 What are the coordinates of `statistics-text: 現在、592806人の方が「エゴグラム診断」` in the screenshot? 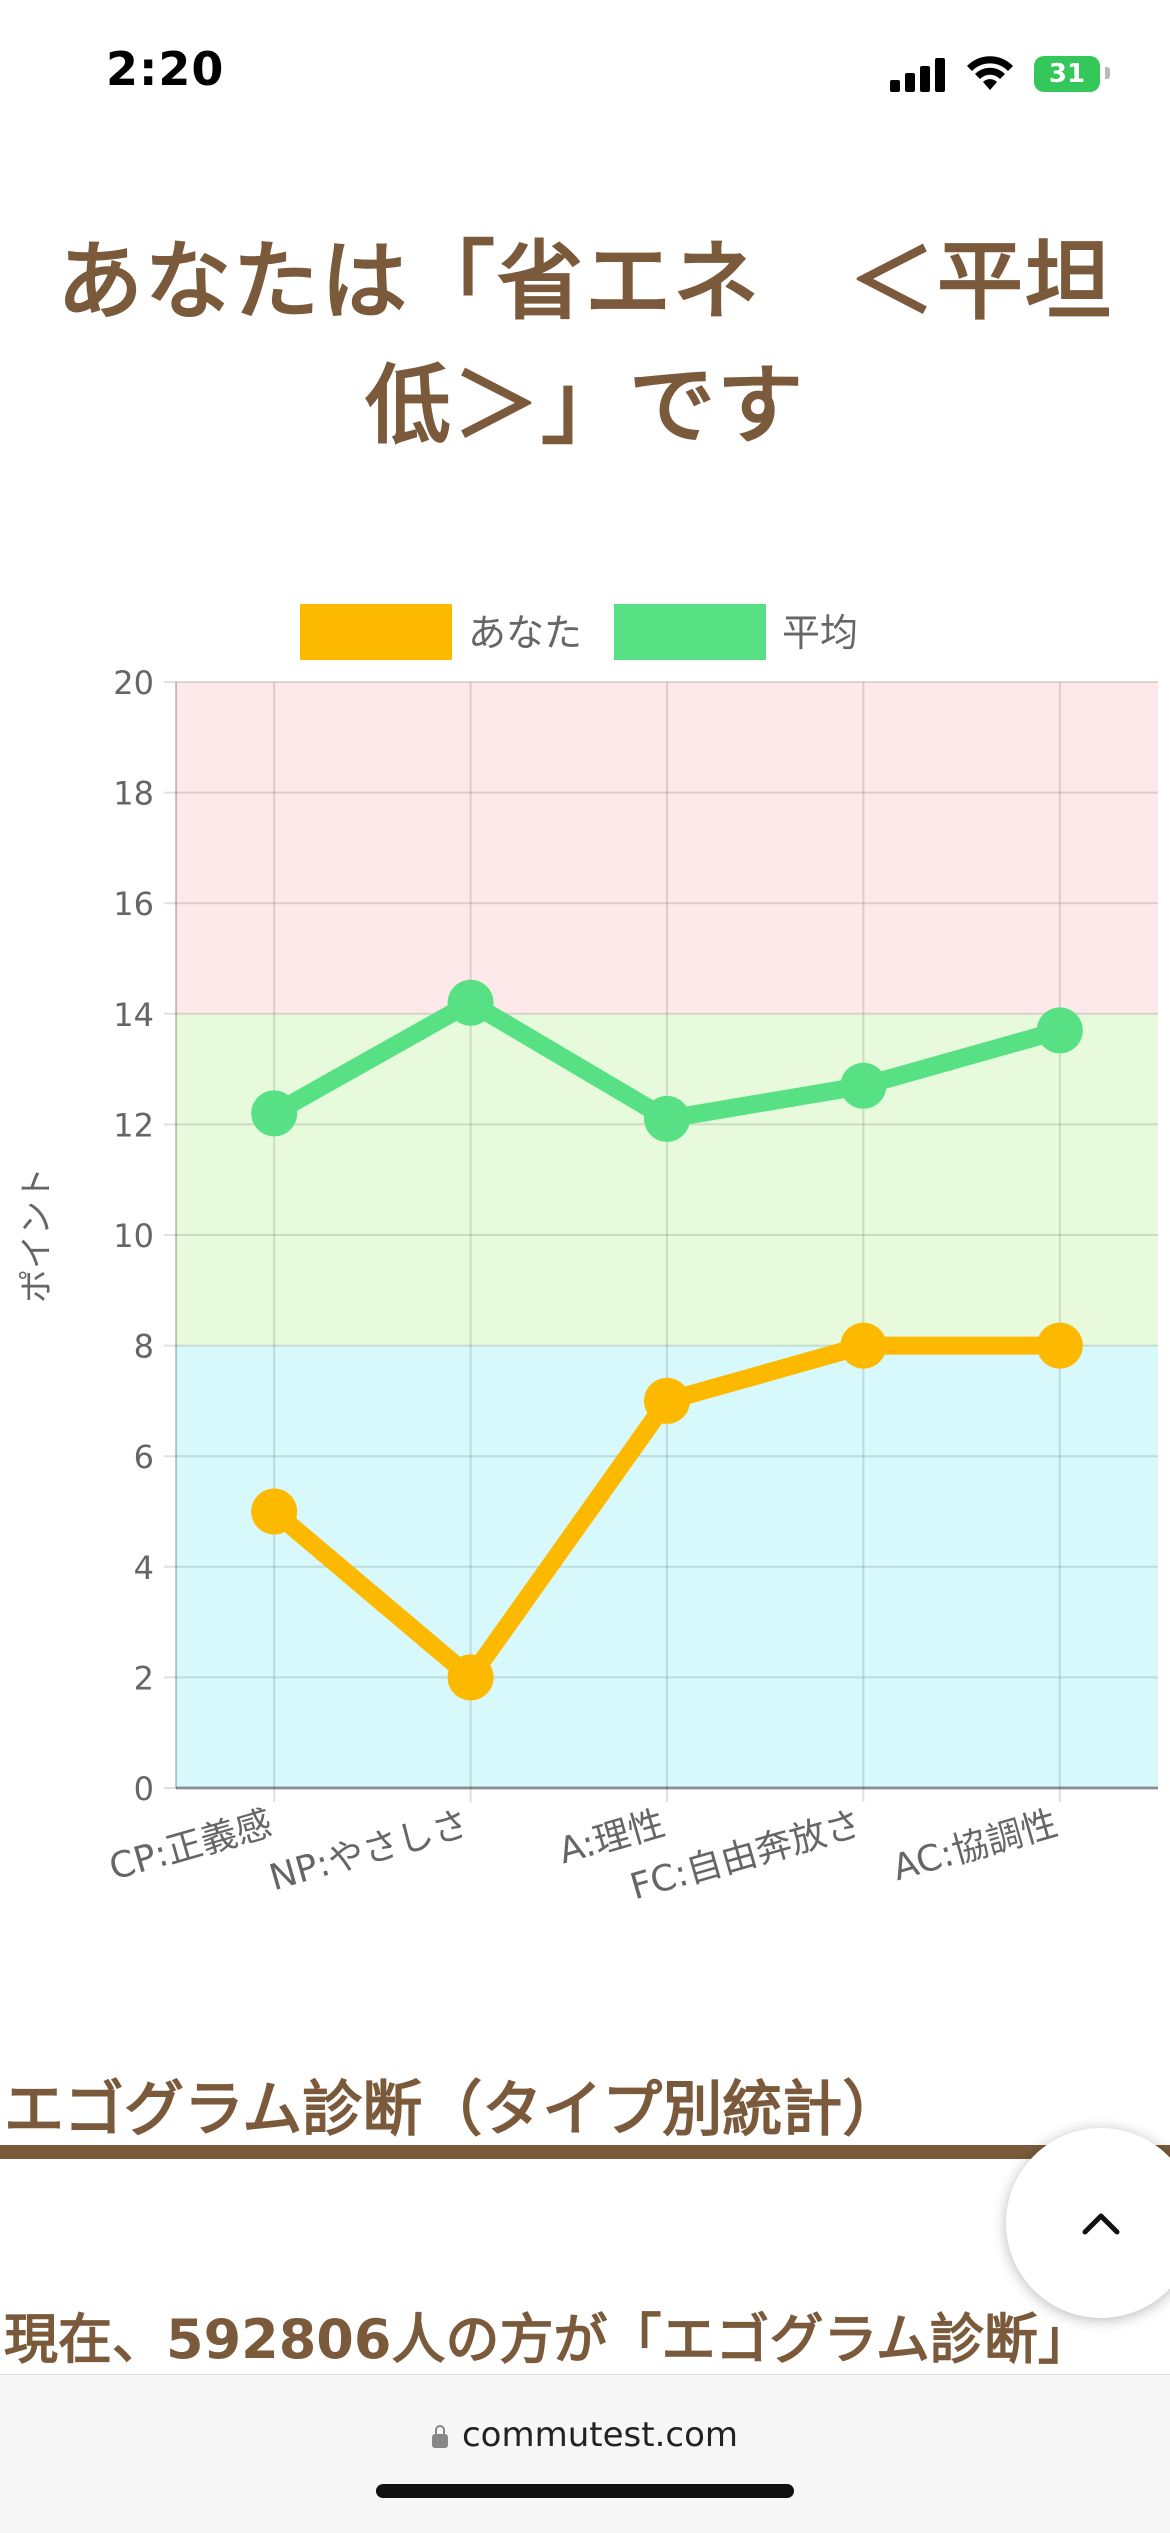 It's located at (548, 2339).